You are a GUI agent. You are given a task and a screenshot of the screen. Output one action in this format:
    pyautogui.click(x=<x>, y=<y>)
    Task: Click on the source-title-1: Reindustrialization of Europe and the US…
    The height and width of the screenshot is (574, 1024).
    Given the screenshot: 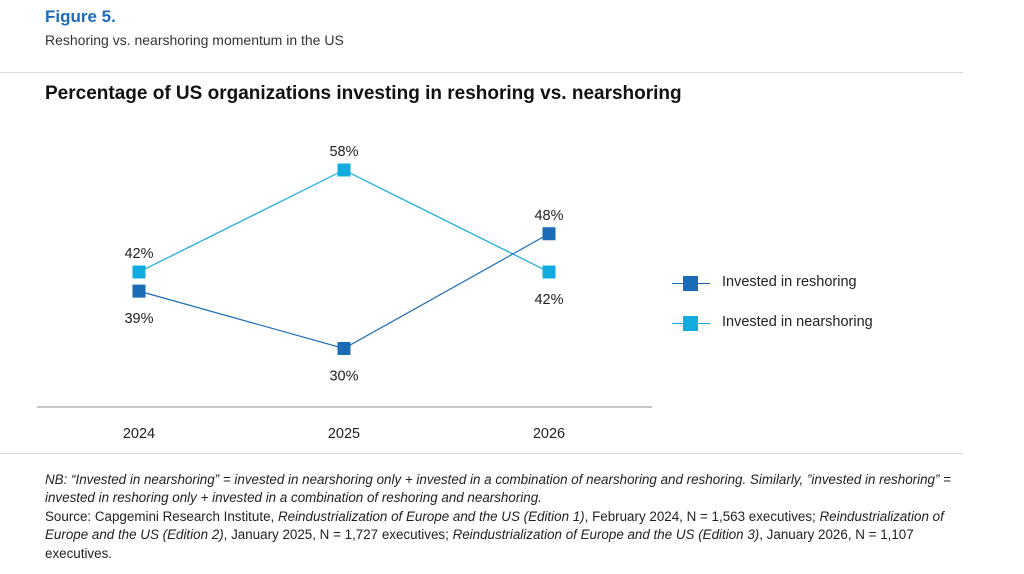 What is the action you would take?
    pyautogui.click(x=431, y=516)
    